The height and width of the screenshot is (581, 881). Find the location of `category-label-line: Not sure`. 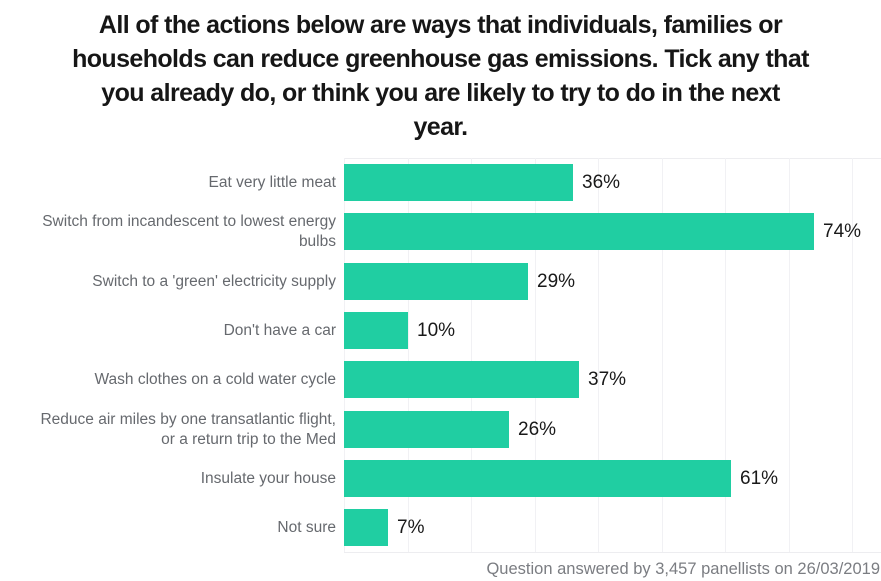

category-label-line: Not sure is located at coordinates (306, 527).